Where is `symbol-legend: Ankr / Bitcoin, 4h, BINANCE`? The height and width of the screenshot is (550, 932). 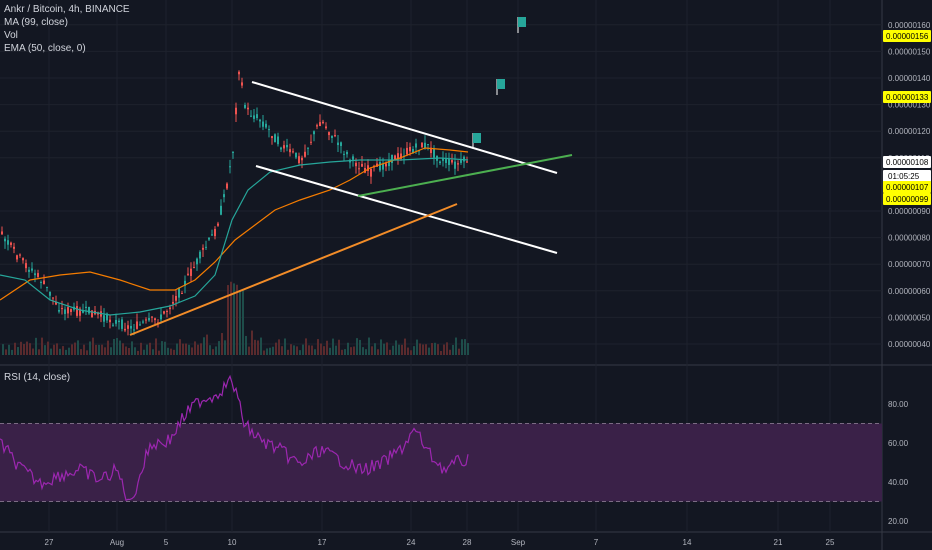 symbol-legend: Ankr / Bitcoin, 4h, BINANCE is located at coordinates (67, 9).